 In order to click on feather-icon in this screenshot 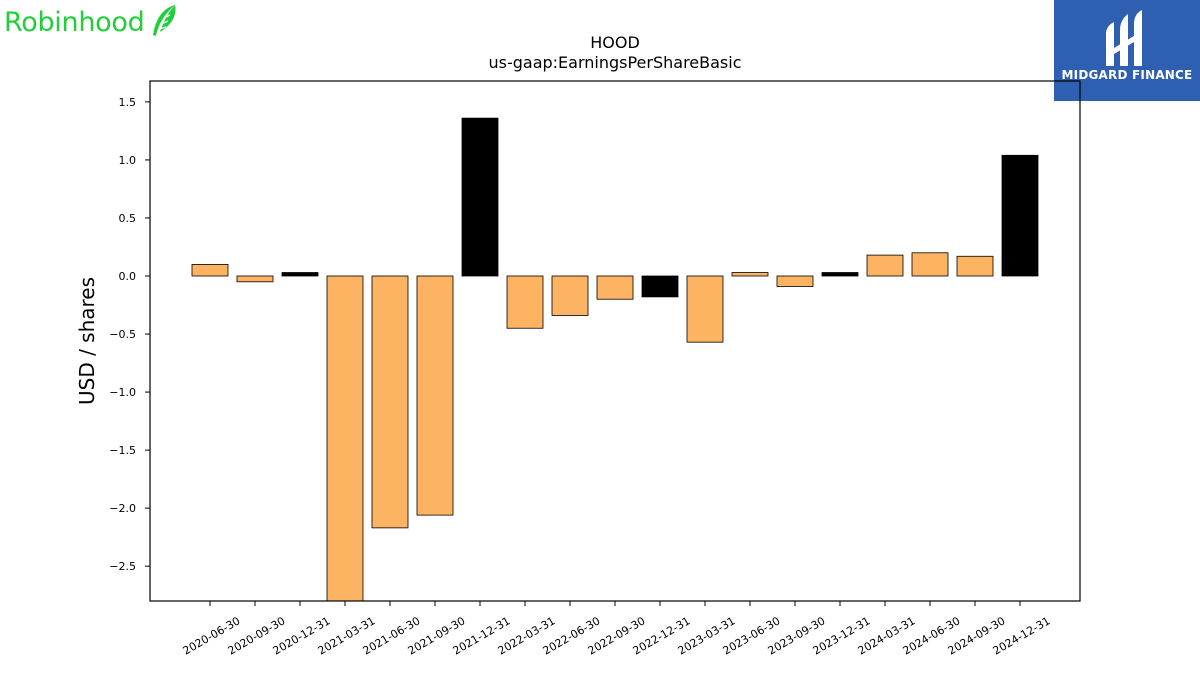, I will do `click(164, 20)`.